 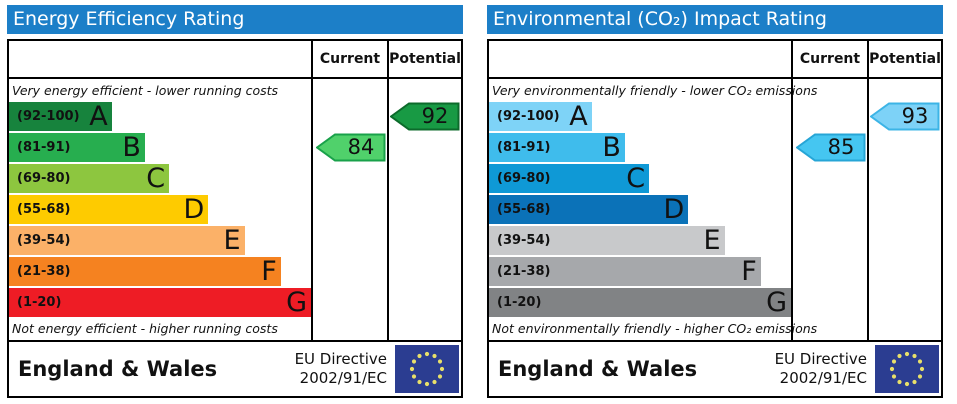 What do you see at coordinates (156, 178) in the screenshot?
I see `band-letter: C` at bounding box center [156, 178].